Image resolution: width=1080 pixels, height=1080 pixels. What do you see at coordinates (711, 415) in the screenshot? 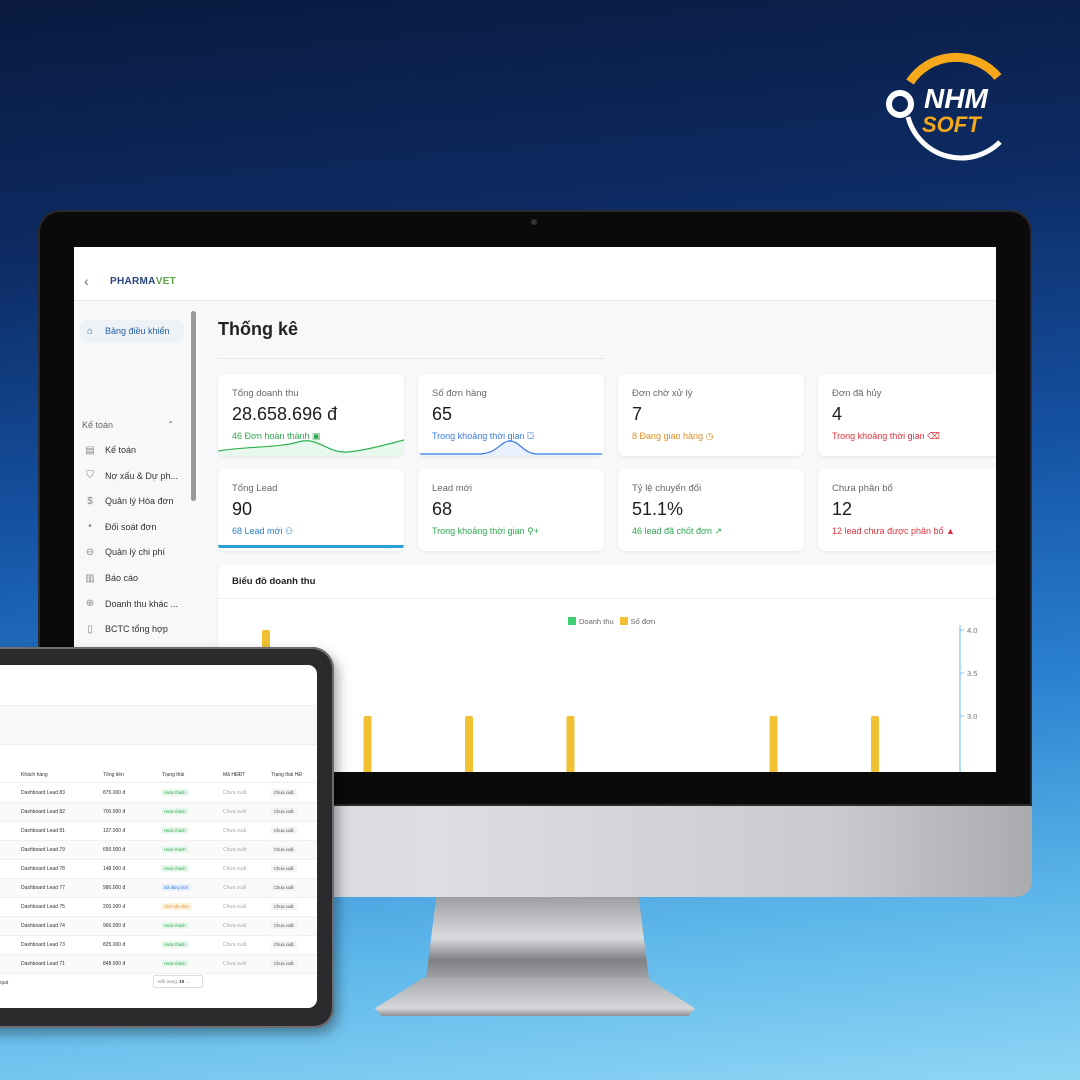
I see `stat-card: Đơn chờ xử lý 7 8 Đang giao hàng ◷` at bounding box center [711, 415].